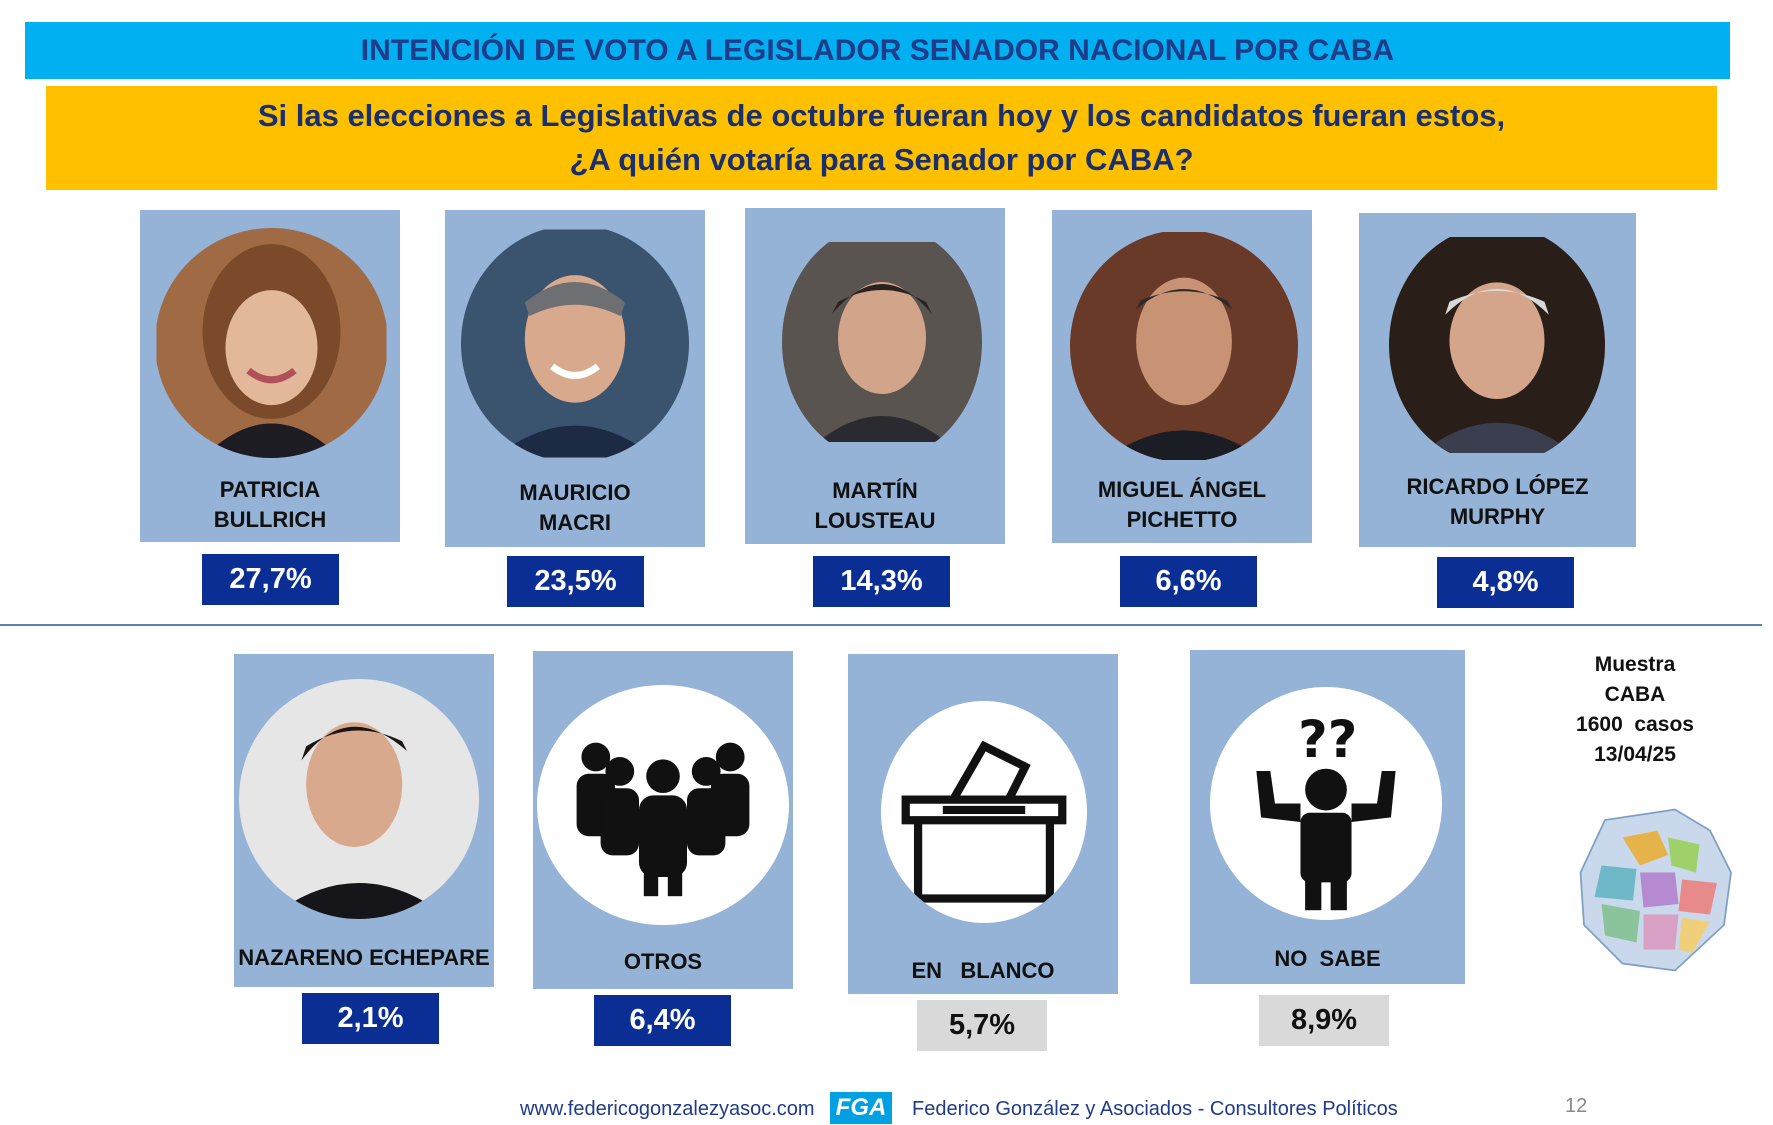 The image size is (1773, 1125). I want to click on lousteau-photo, so click(882, 342).